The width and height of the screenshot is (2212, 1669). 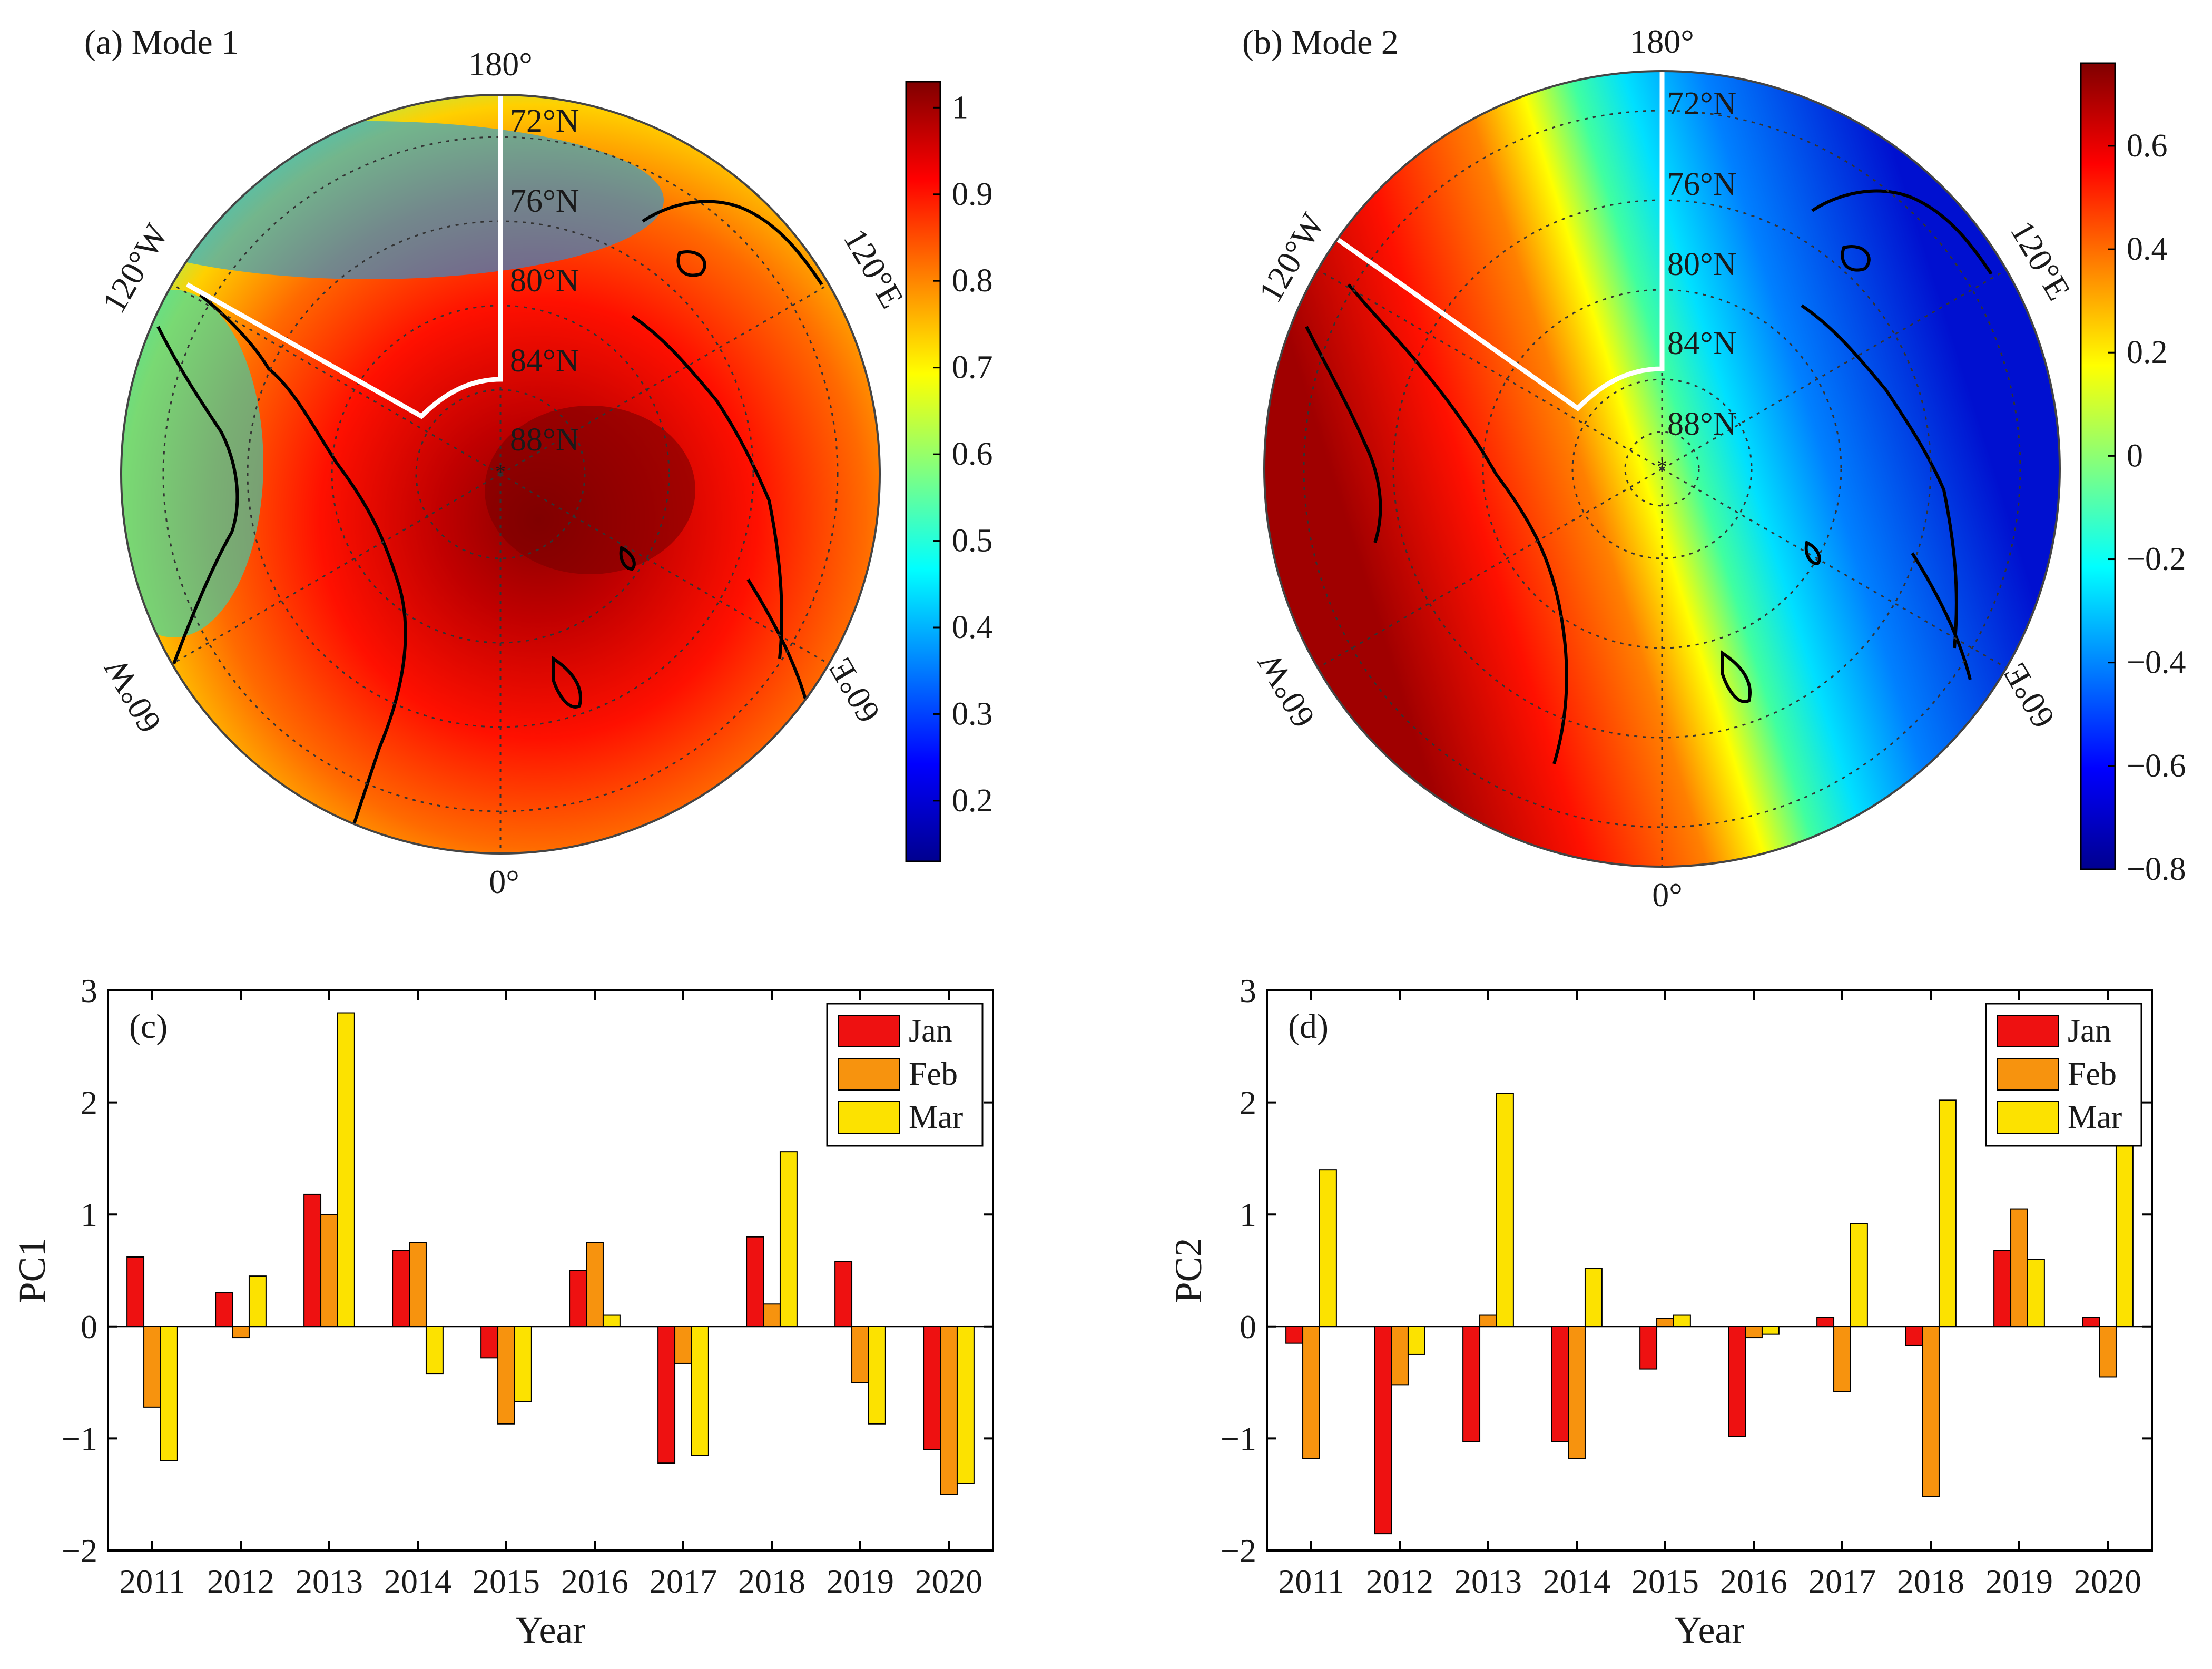 I want to click on colorbar-a: 1 0.9 0.8 0.7 0.6 0.5 0.4 0.3 0.2, so click(x=949, y=471).